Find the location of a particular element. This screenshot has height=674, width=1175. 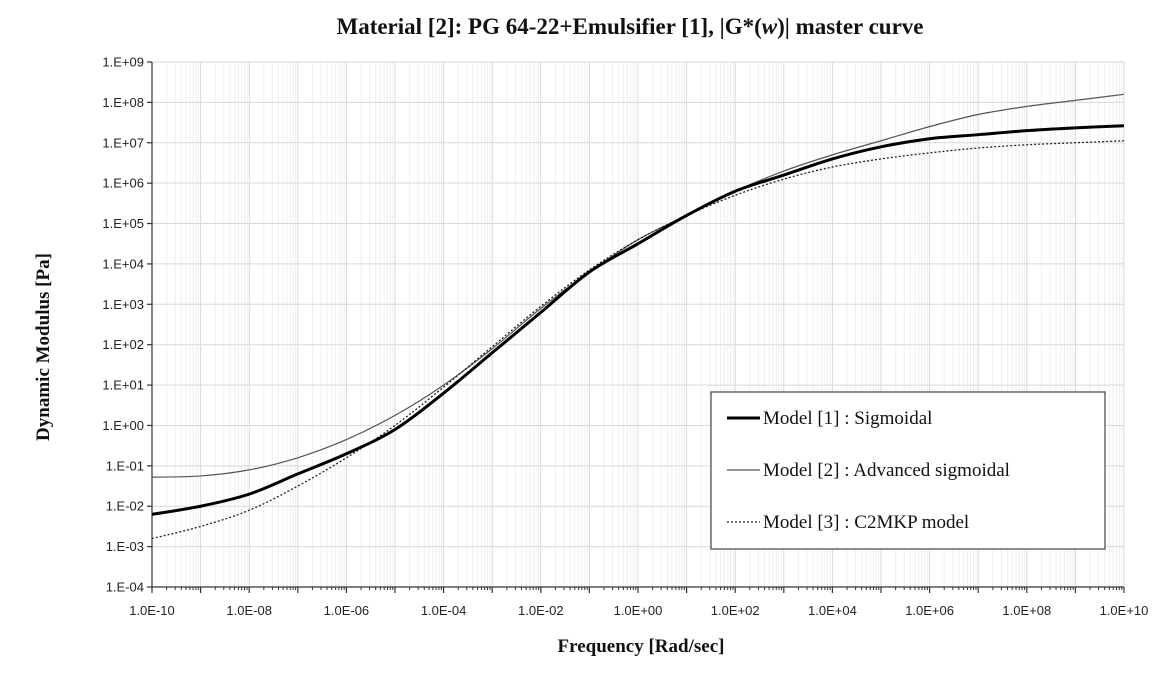

y-tick-label: 1.E+08 is located at coordinates (123, 102).